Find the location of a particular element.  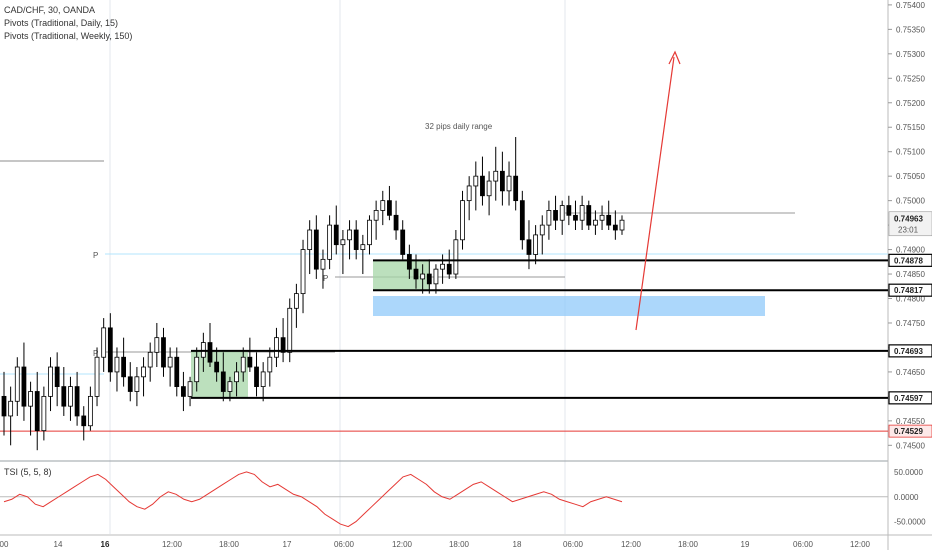

price-tick-label: 0.74800 is located at coordinates (910, 299).